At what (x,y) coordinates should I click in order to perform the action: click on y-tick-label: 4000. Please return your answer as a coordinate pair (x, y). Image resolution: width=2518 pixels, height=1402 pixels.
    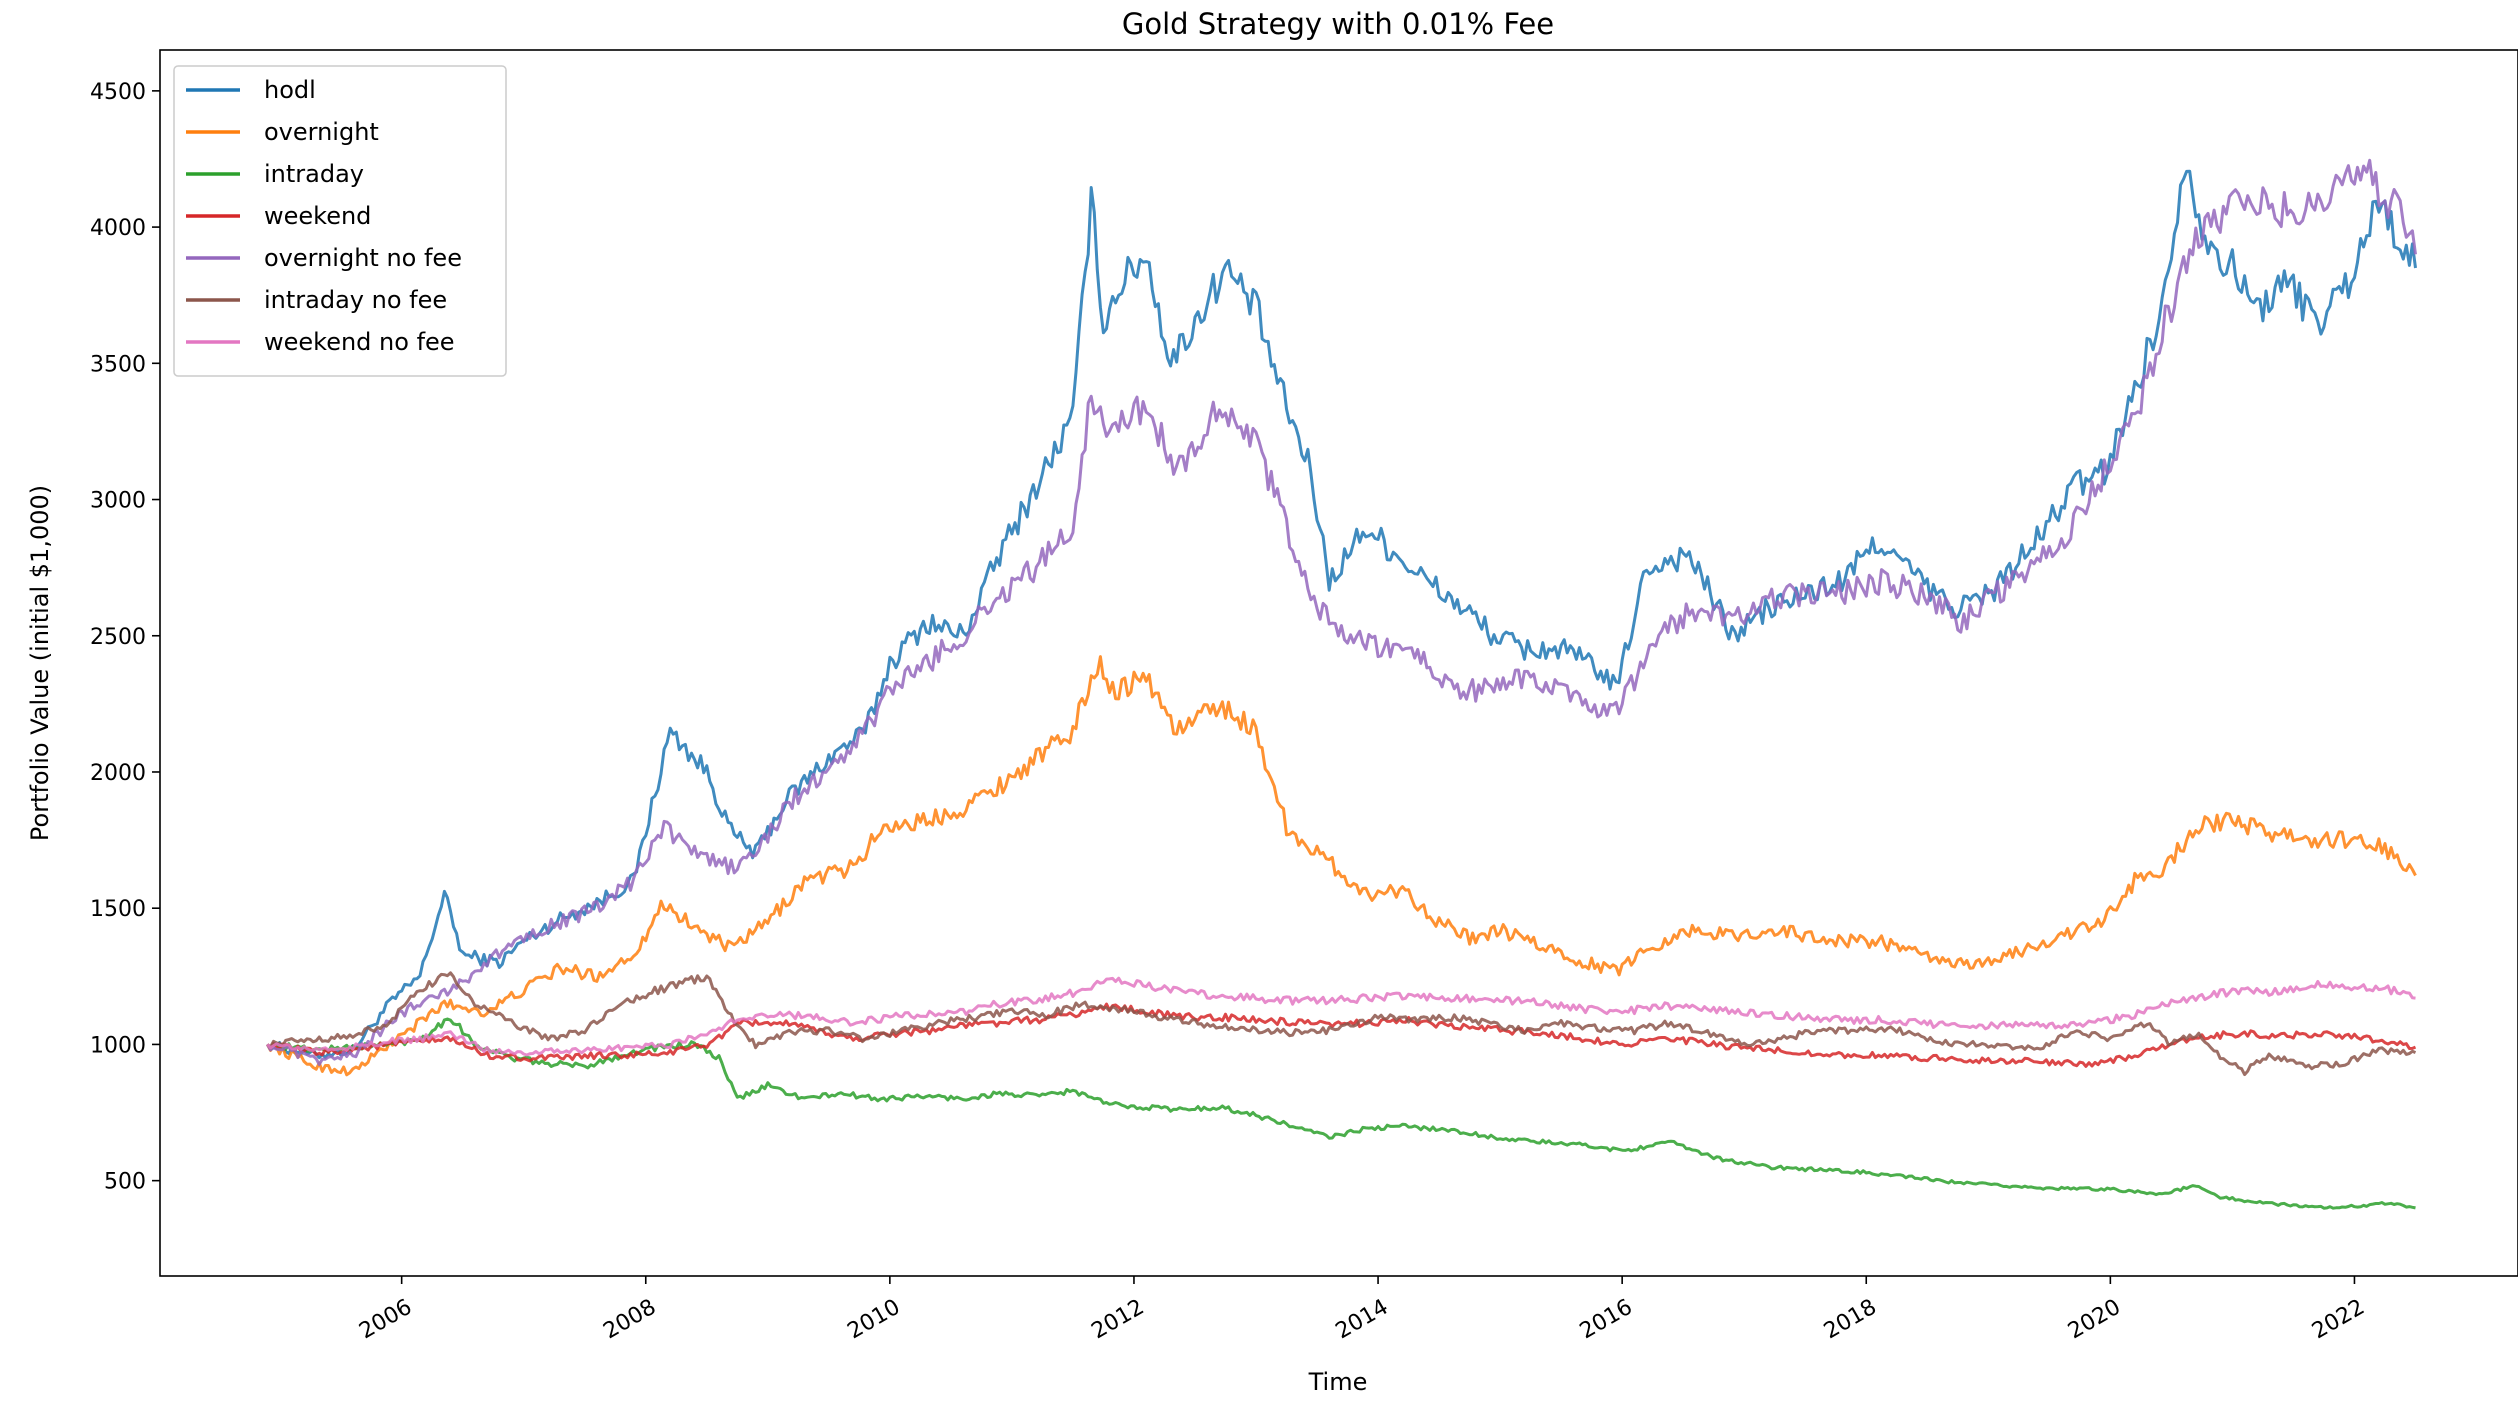
    Looking at the image, I should click on (118, 228).